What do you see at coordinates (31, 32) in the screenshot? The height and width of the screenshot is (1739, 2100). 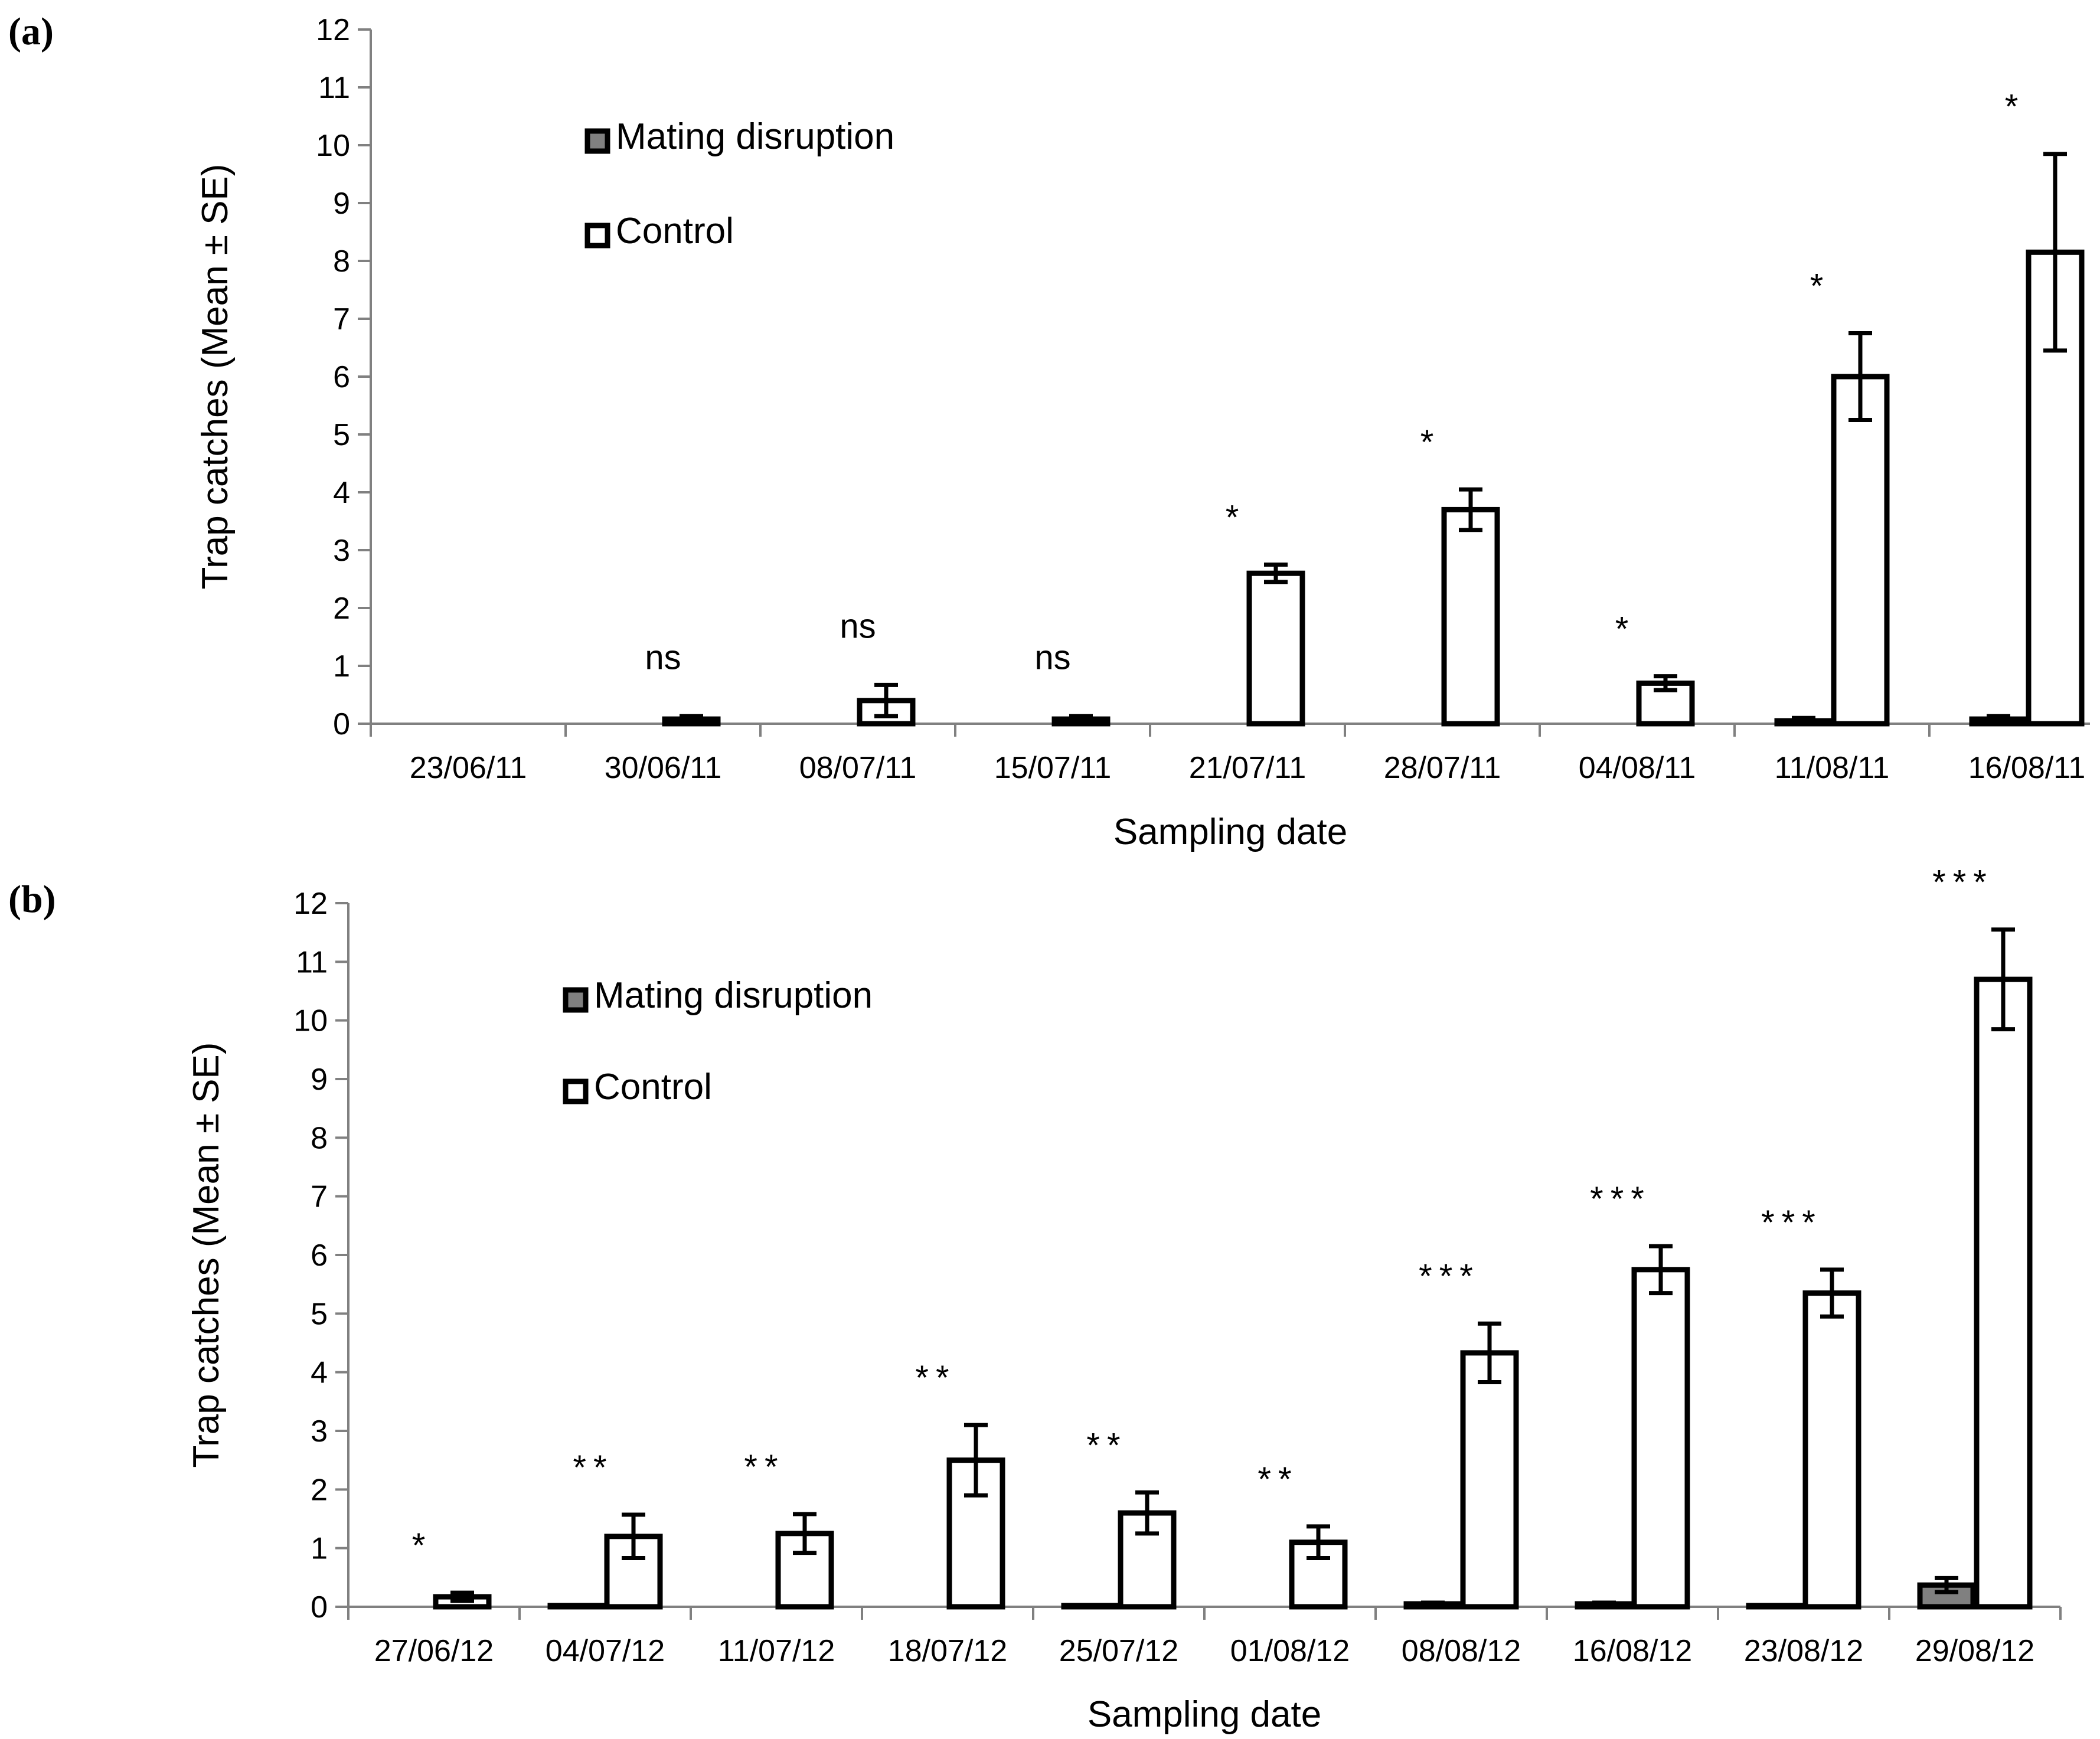 I see `panel-label: (a)` at bounding box center [31, 32].